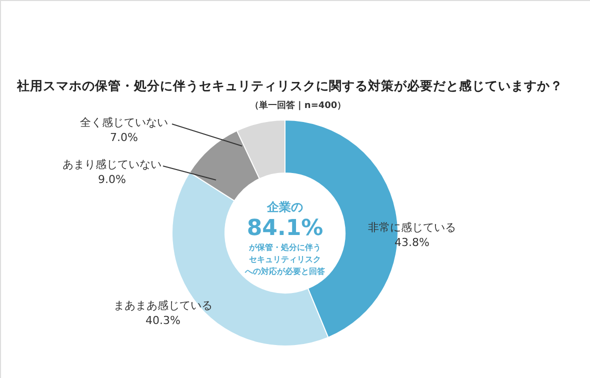  I want to click on data-label: 7.0%, so click(124, 137).